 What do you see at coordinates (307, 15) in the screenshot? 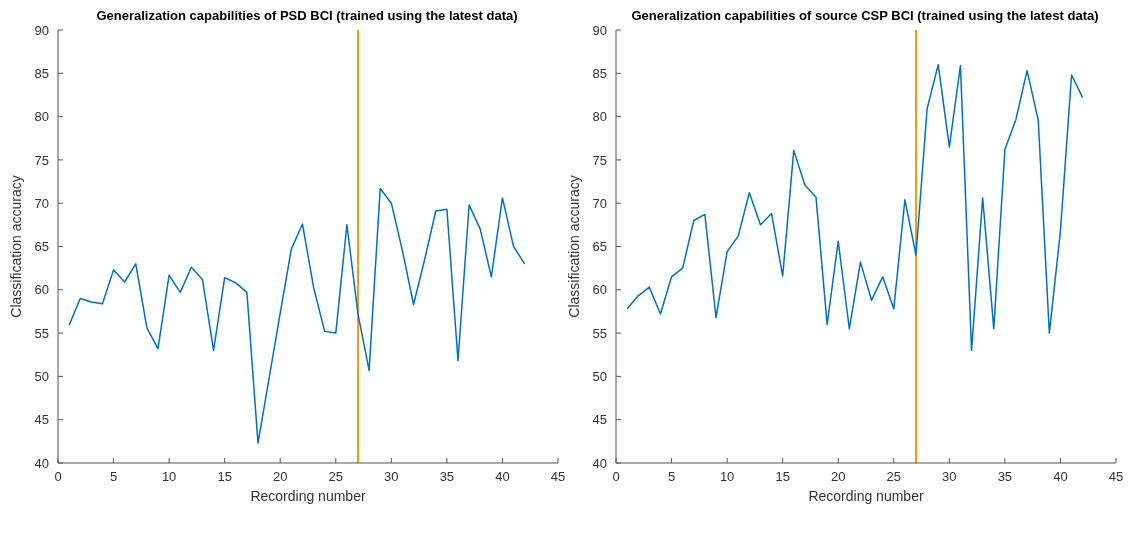
I see `chart-title: Generalization capabilities of PSD BCI (trained using the latest data)` at bounding box center [307, 15].